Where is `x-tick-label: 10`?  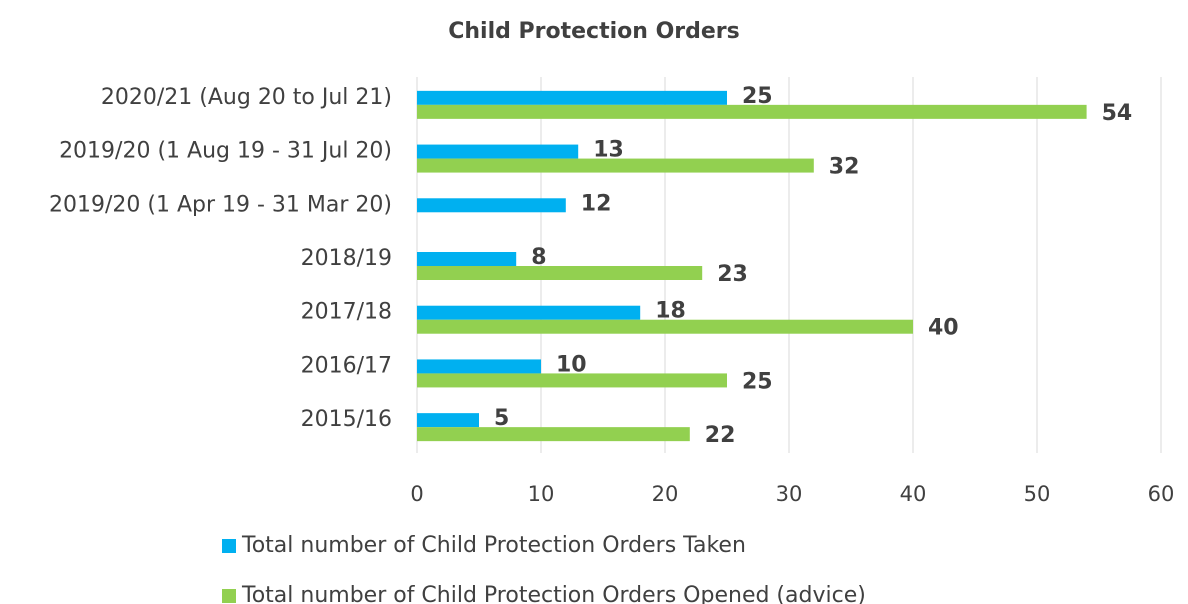 x-tick-label: 10 is located at coordinates (541, 494).